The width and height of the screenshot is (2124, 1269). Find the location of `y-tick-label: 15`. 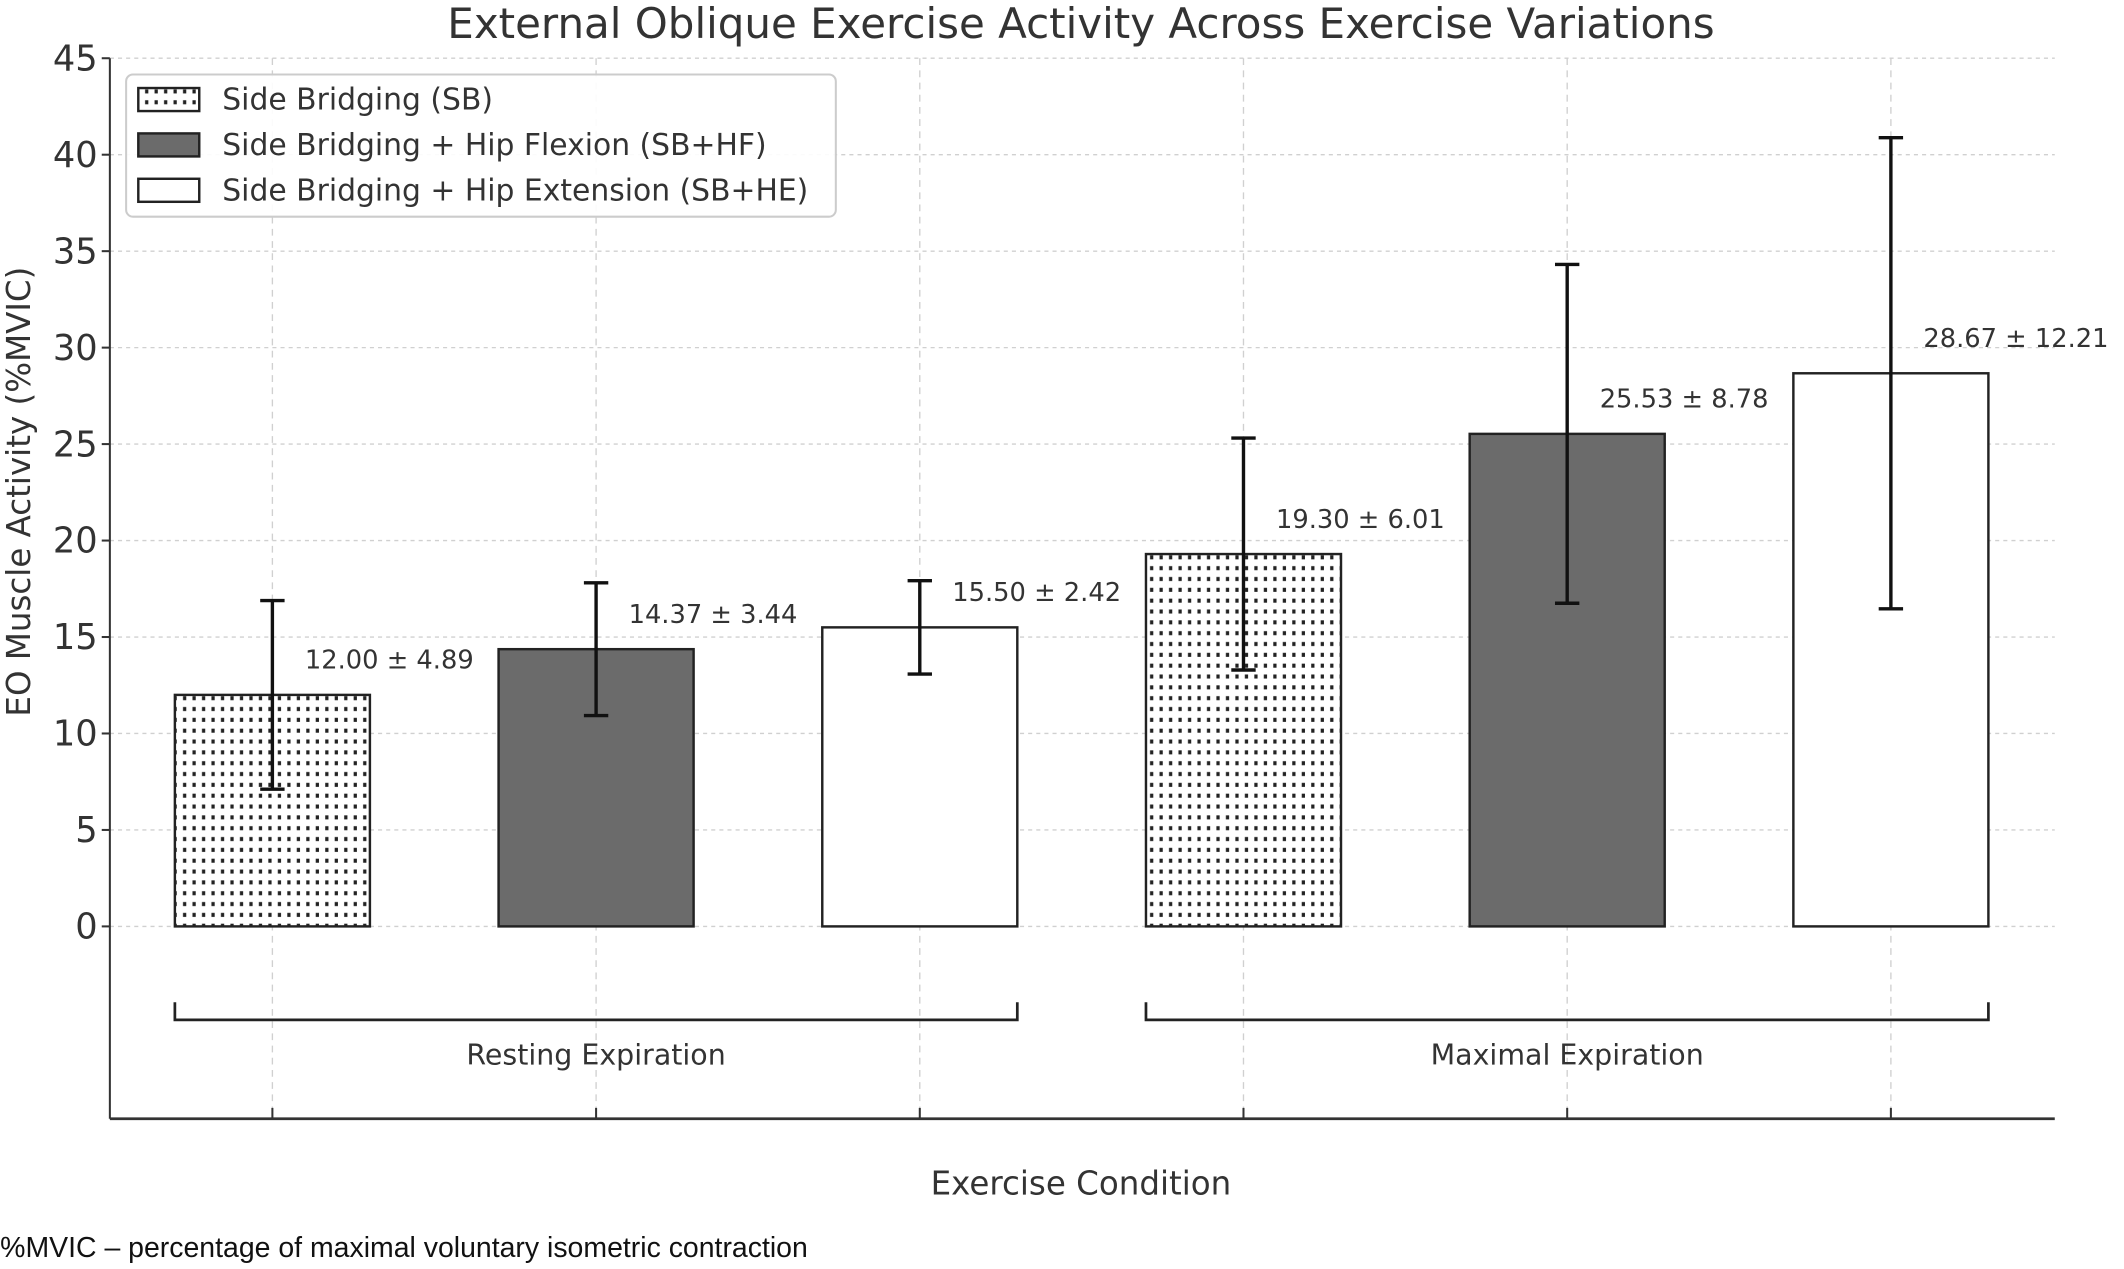

y-tick-label: 15 is located at coordinates (75, 637).